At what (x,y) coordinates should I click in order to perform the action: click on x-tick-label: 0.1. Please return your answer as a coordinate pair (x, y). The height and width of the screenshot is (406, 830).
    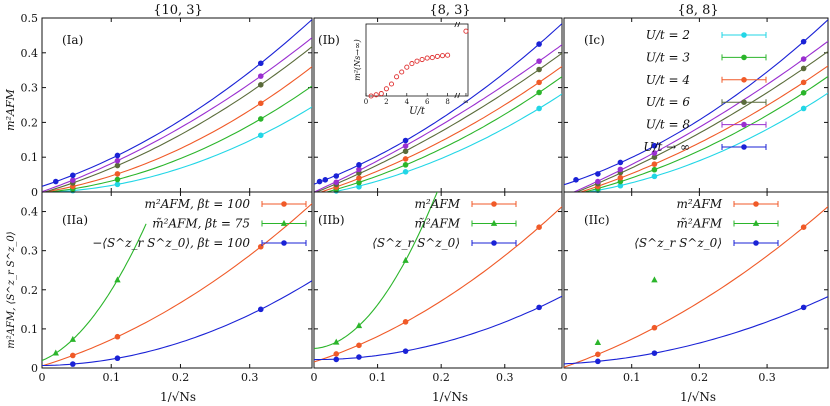
    Looking at the image, I should click on (378, 377).